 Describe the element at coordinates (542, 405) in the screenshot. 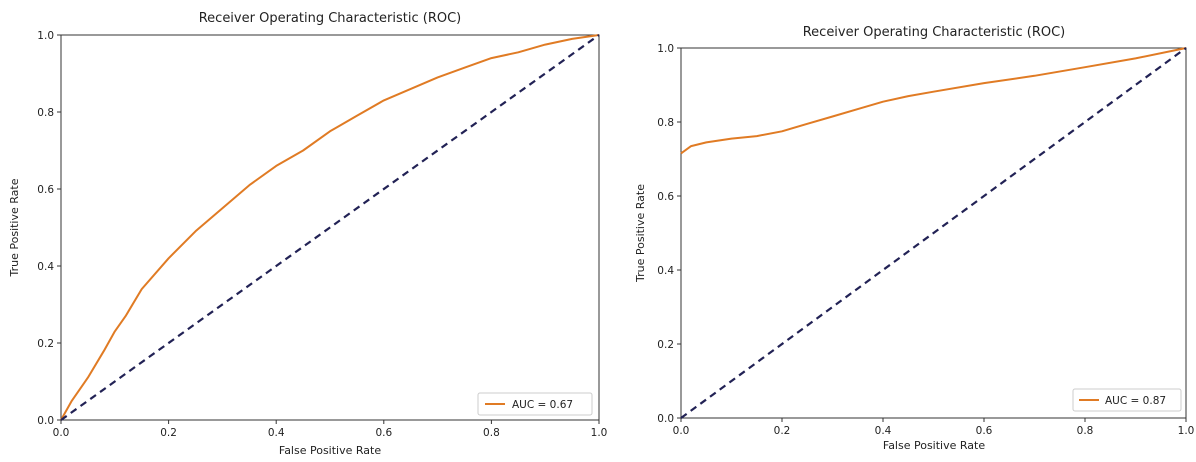

I see `legend-label: AUC = 0.67` at that location.